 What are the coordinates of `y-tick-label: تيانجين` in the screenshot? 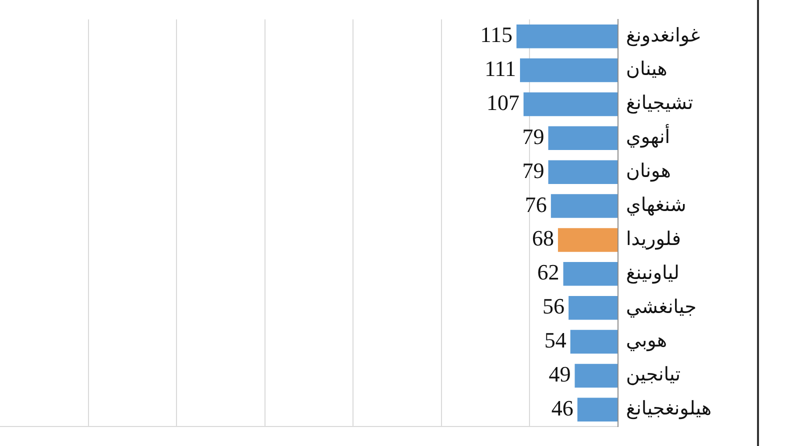 It's located at (653, 375).